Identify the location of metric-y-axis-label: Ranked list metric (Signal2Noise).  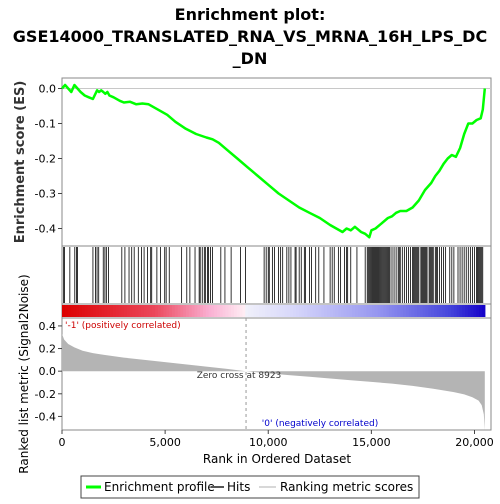
(24, 373).